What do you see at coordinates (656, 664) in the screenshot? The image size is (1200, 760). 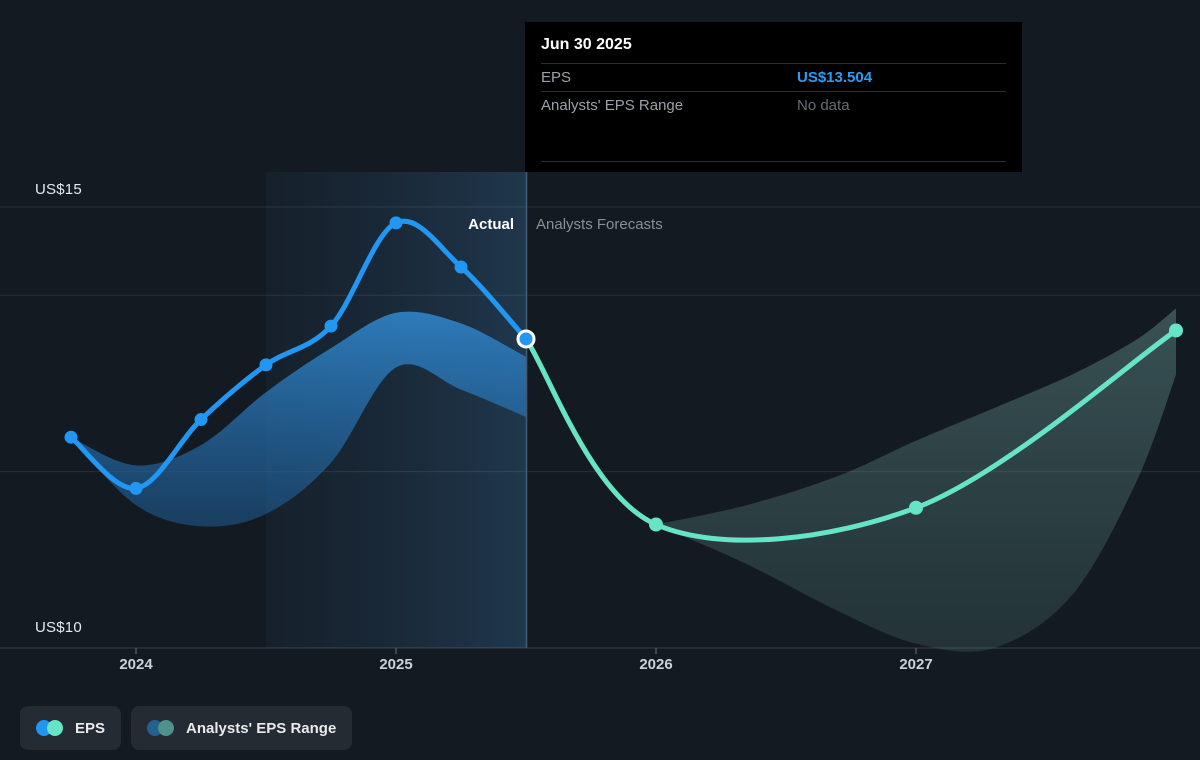 I see `x-axis-tick-label: 2026` at bounding box center [656, 664].